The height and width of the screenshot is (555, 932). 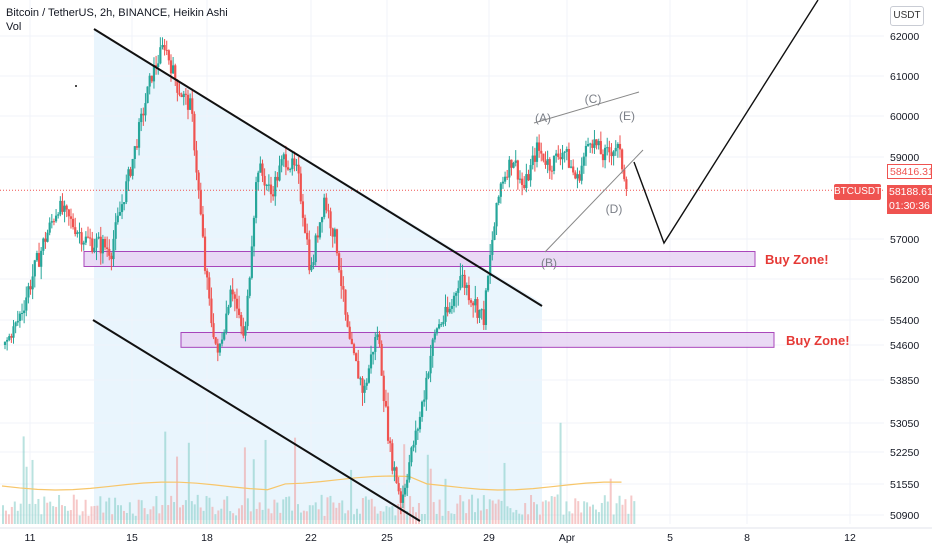 I want to click on volume-label: Vol, so click(x=14, y=27).